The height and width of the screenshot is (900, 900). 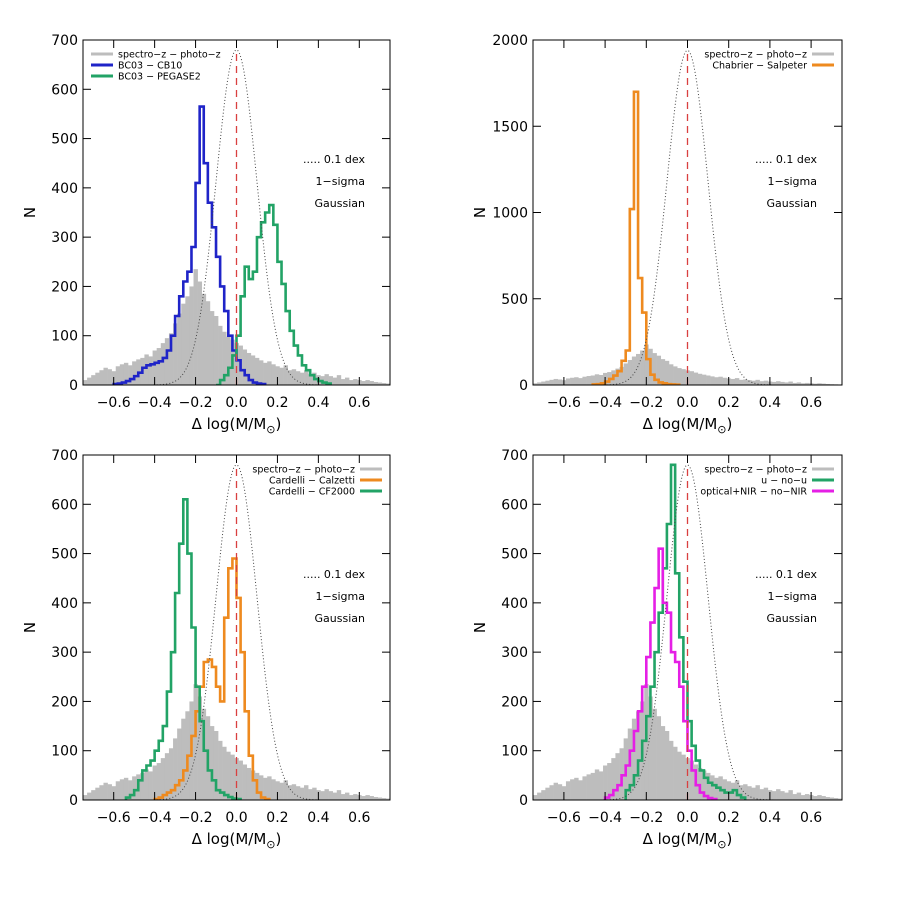 What do you see at coordinates (605, 403) in the screenshot?
I see `xtick-label: −0.4` at bounding box center [605, 403].